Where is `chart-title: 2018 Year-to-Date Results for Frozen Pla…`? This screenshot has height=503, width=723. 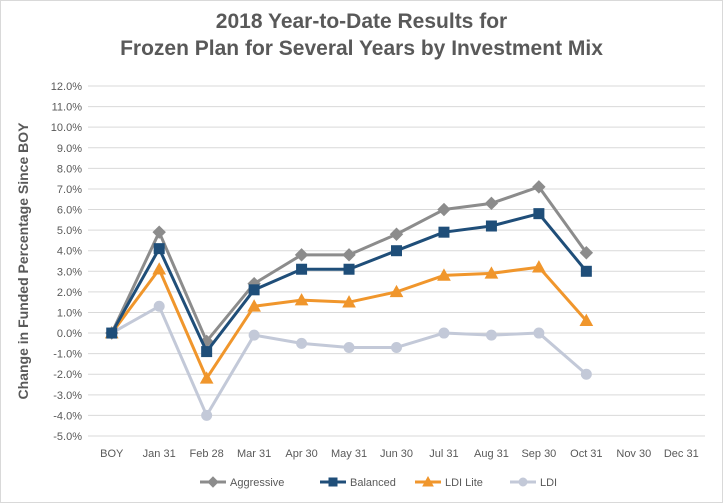 chart-title: 2018 Year-to-Date Results for Frozen Pla… is located at coordinates (361, 35).